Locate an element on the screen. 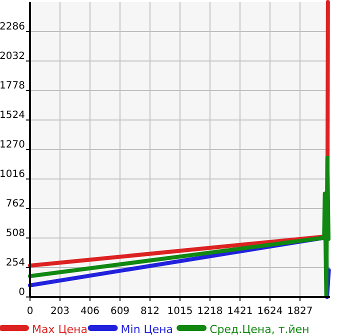  legend-label: Min Цена is located at coordinates (147, 329).